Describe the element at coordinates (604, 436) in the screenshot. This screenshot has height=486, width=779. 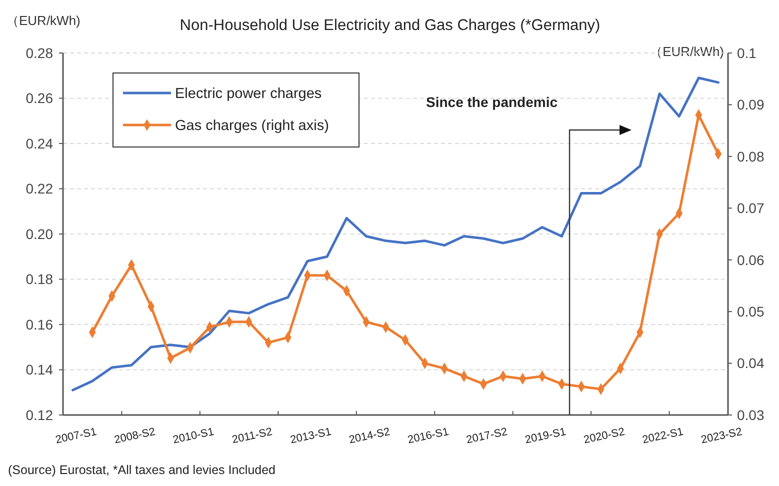
I see `x-tick-label: 2020-S2` at that location.